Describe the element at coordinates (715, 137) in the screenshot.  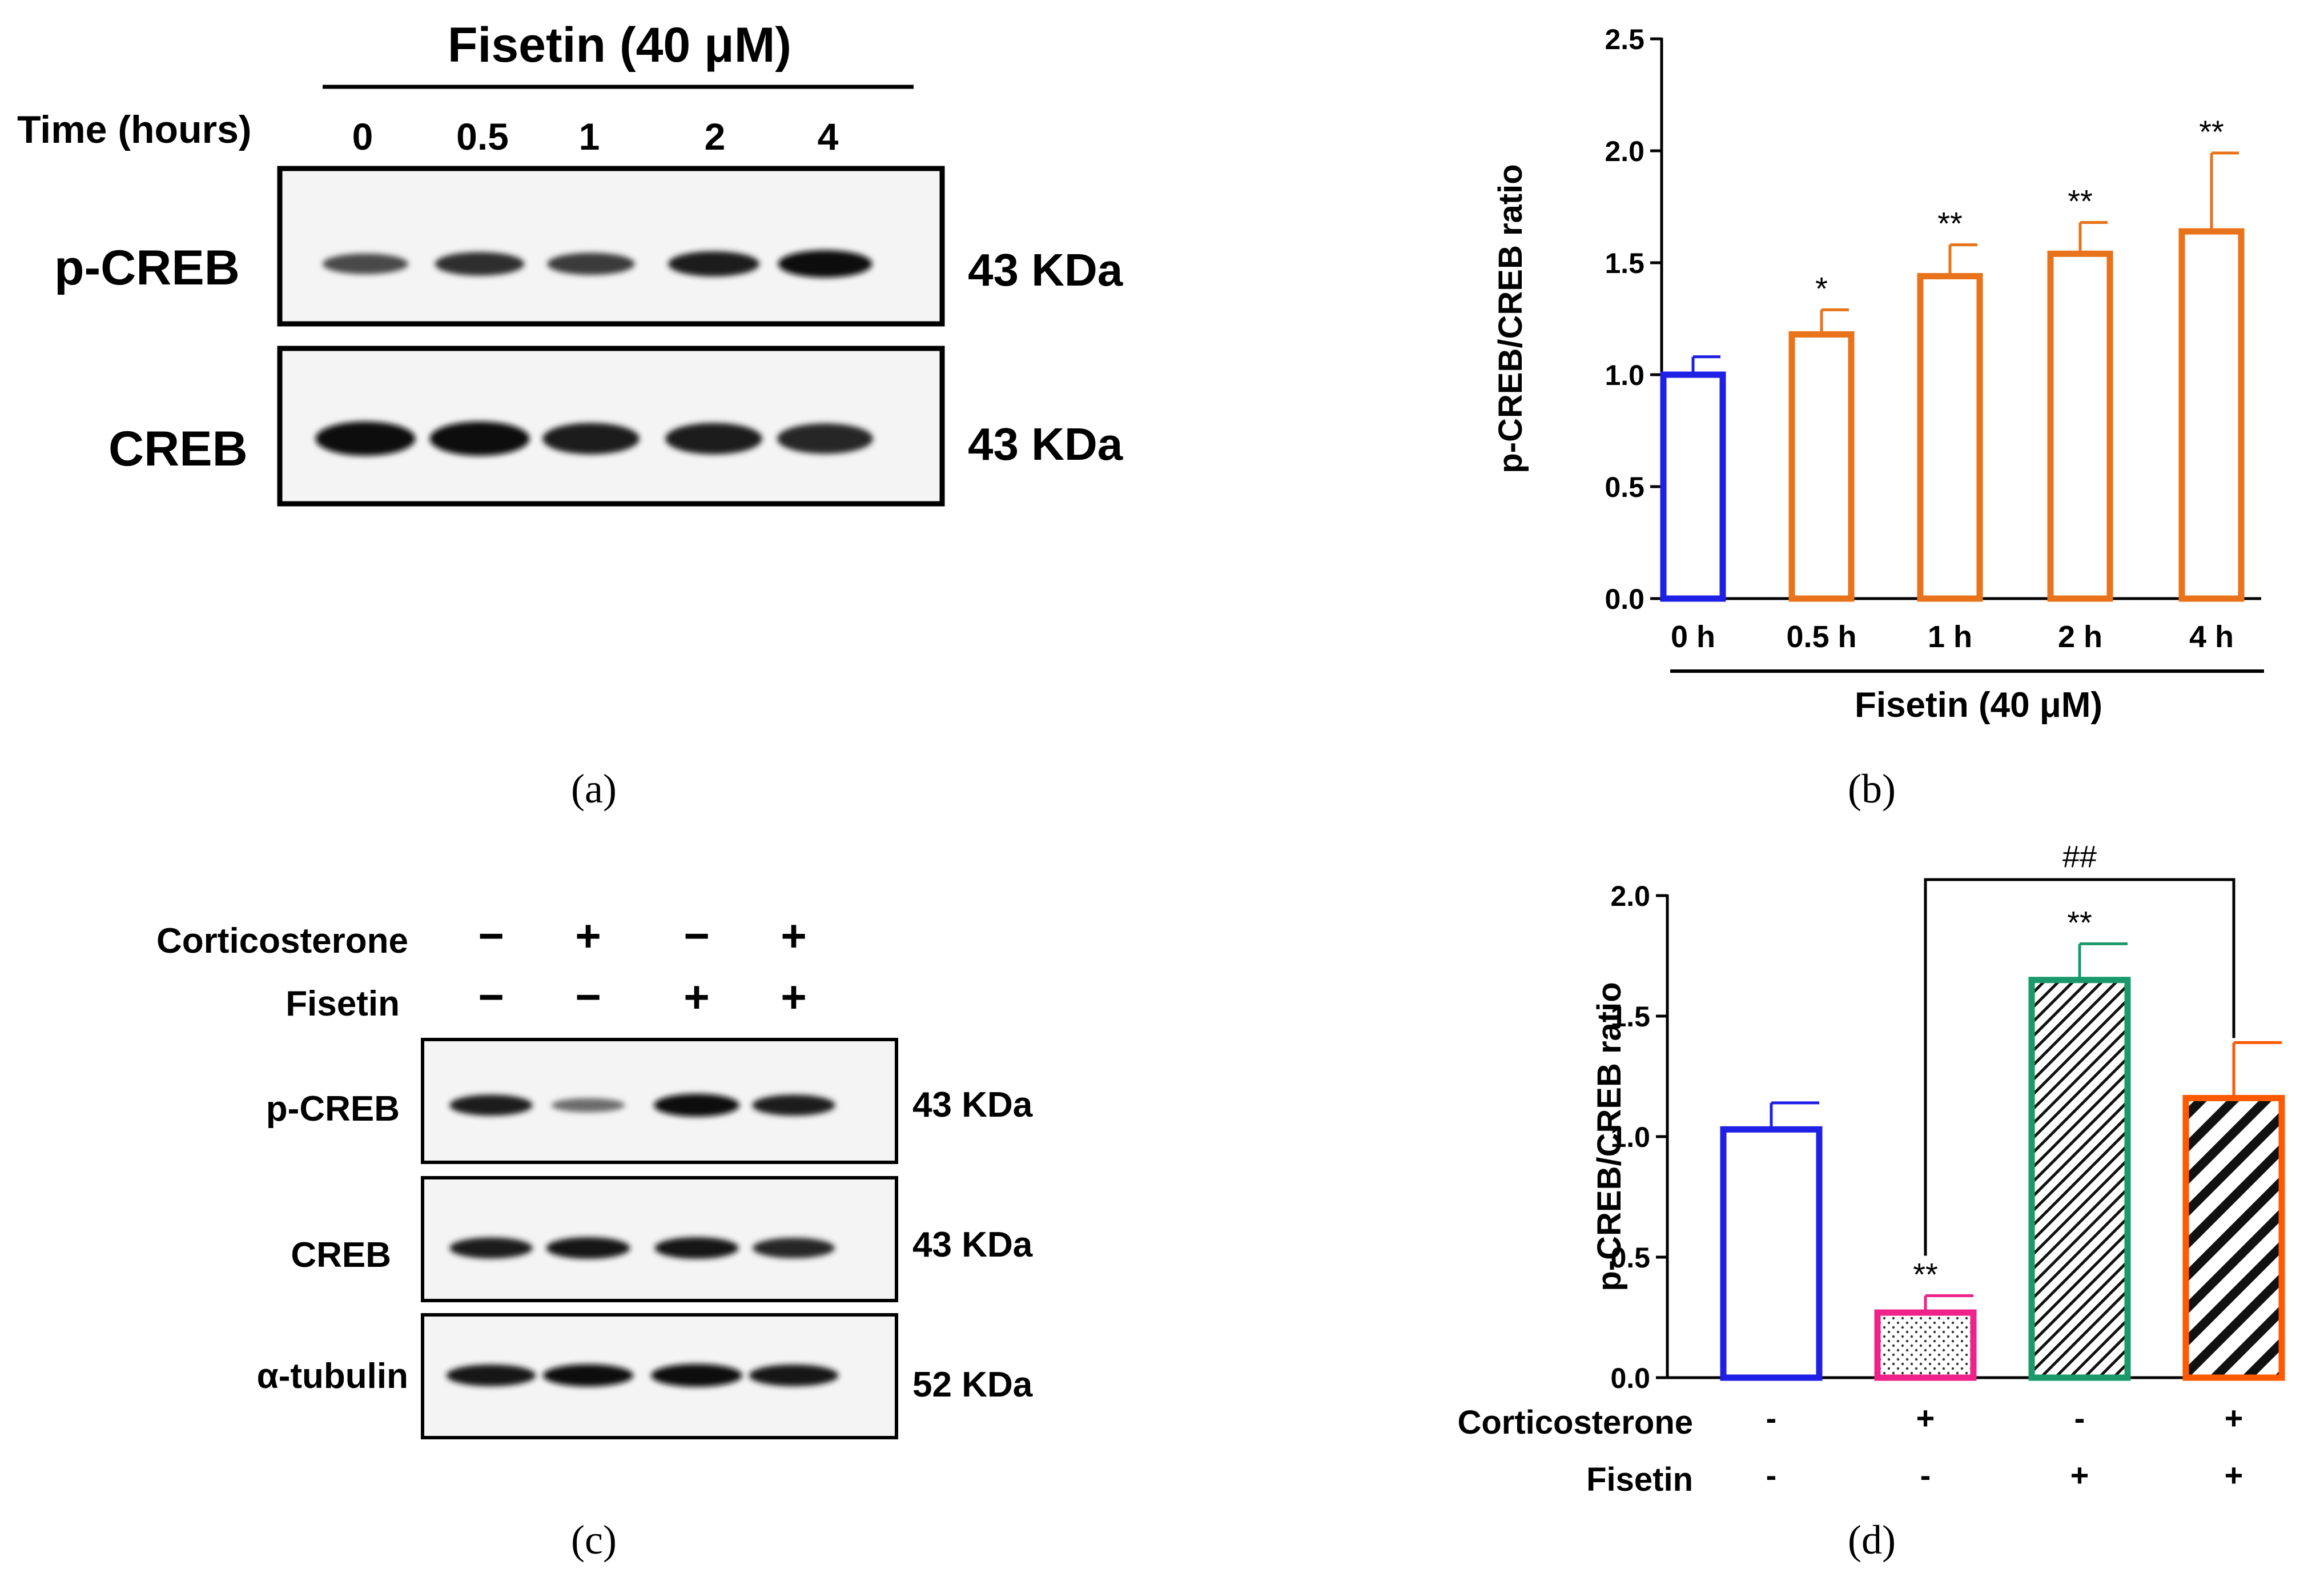
I see `panel-a-lane-label: 2` at that location.